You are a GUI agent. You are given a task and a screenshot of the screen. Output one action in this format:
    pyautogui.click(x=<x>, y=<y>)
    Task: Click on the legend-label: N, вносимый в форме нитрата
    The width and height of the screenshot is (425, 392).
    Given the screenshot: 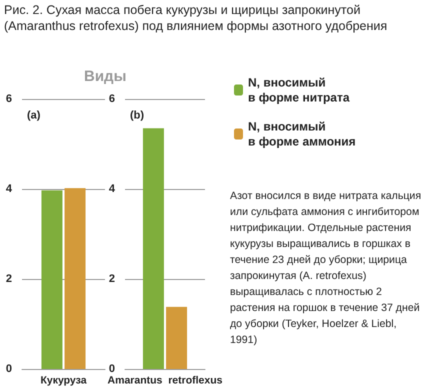 What is the action you would take?
    pyautogui.click(x=299, y=90)
    